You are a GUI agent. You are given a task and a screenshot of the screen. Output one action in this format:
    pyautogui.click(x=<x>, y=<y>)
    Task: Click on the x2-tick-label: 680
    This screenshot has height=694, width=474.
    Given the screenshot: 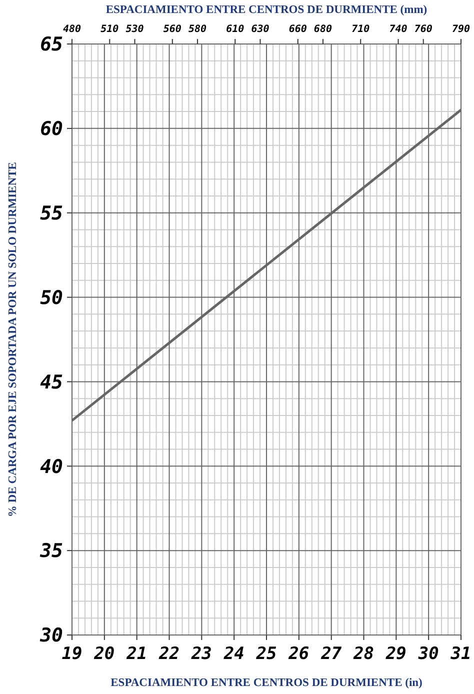 What is the action you would take?
    pyautogui.click(x=323, y=29)
    